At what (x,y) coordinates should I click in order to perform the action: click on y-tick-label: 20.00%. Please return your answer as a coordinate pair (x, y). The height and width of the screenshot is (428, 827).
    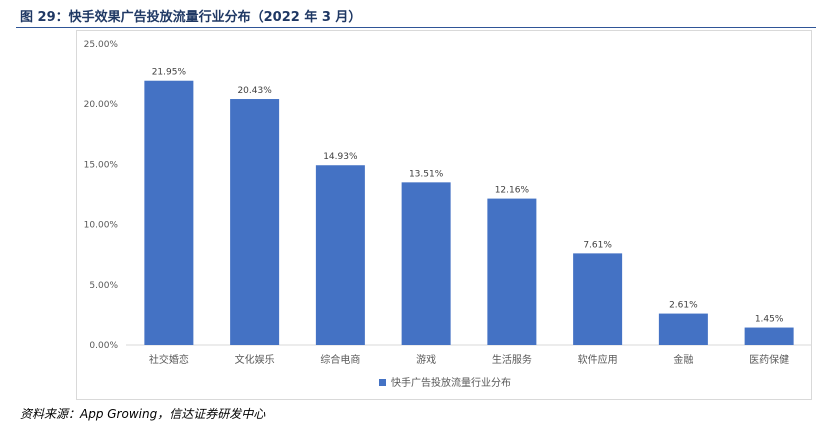
    Looking at the image, I should click on (101, 105).